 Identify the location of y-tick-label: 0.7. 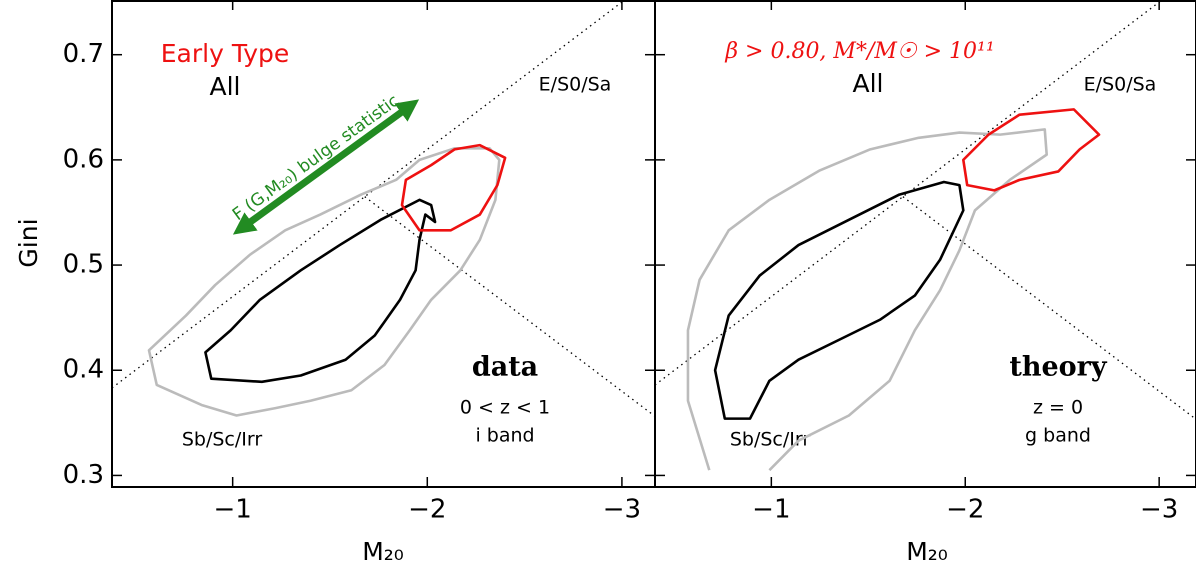
(83, 54).